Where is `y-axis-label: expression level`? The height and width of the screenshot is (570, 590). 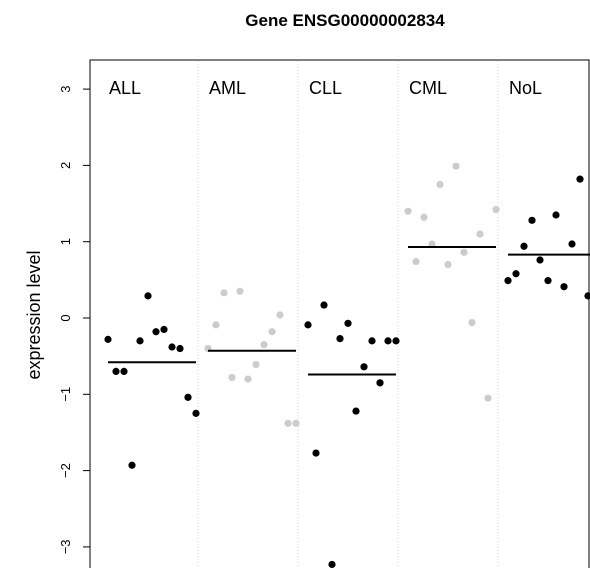 y-axis-label: expression level is located at coordinates (34, 314).